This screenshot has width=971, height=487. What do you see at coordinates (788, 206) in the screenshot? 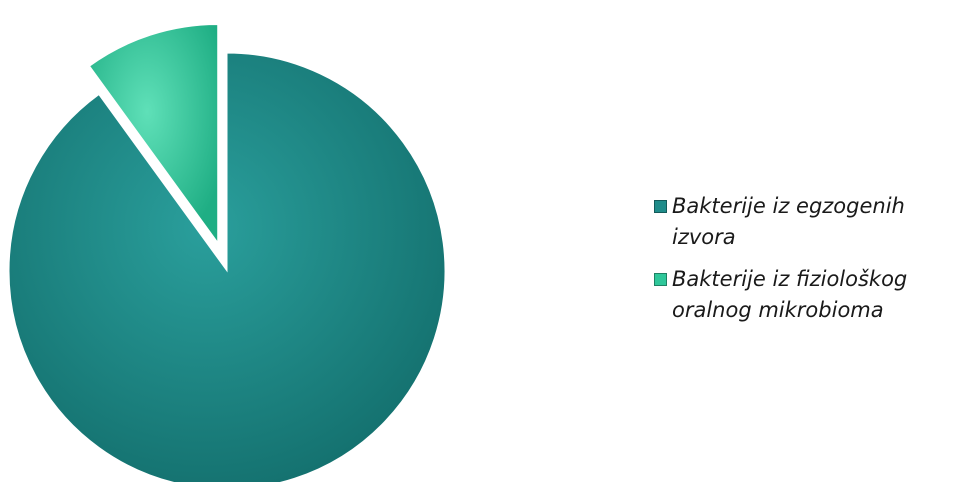
I see `legend-label-exogenous-line1: Bakterije iz egzogenih` at bounding box center [788, 206].